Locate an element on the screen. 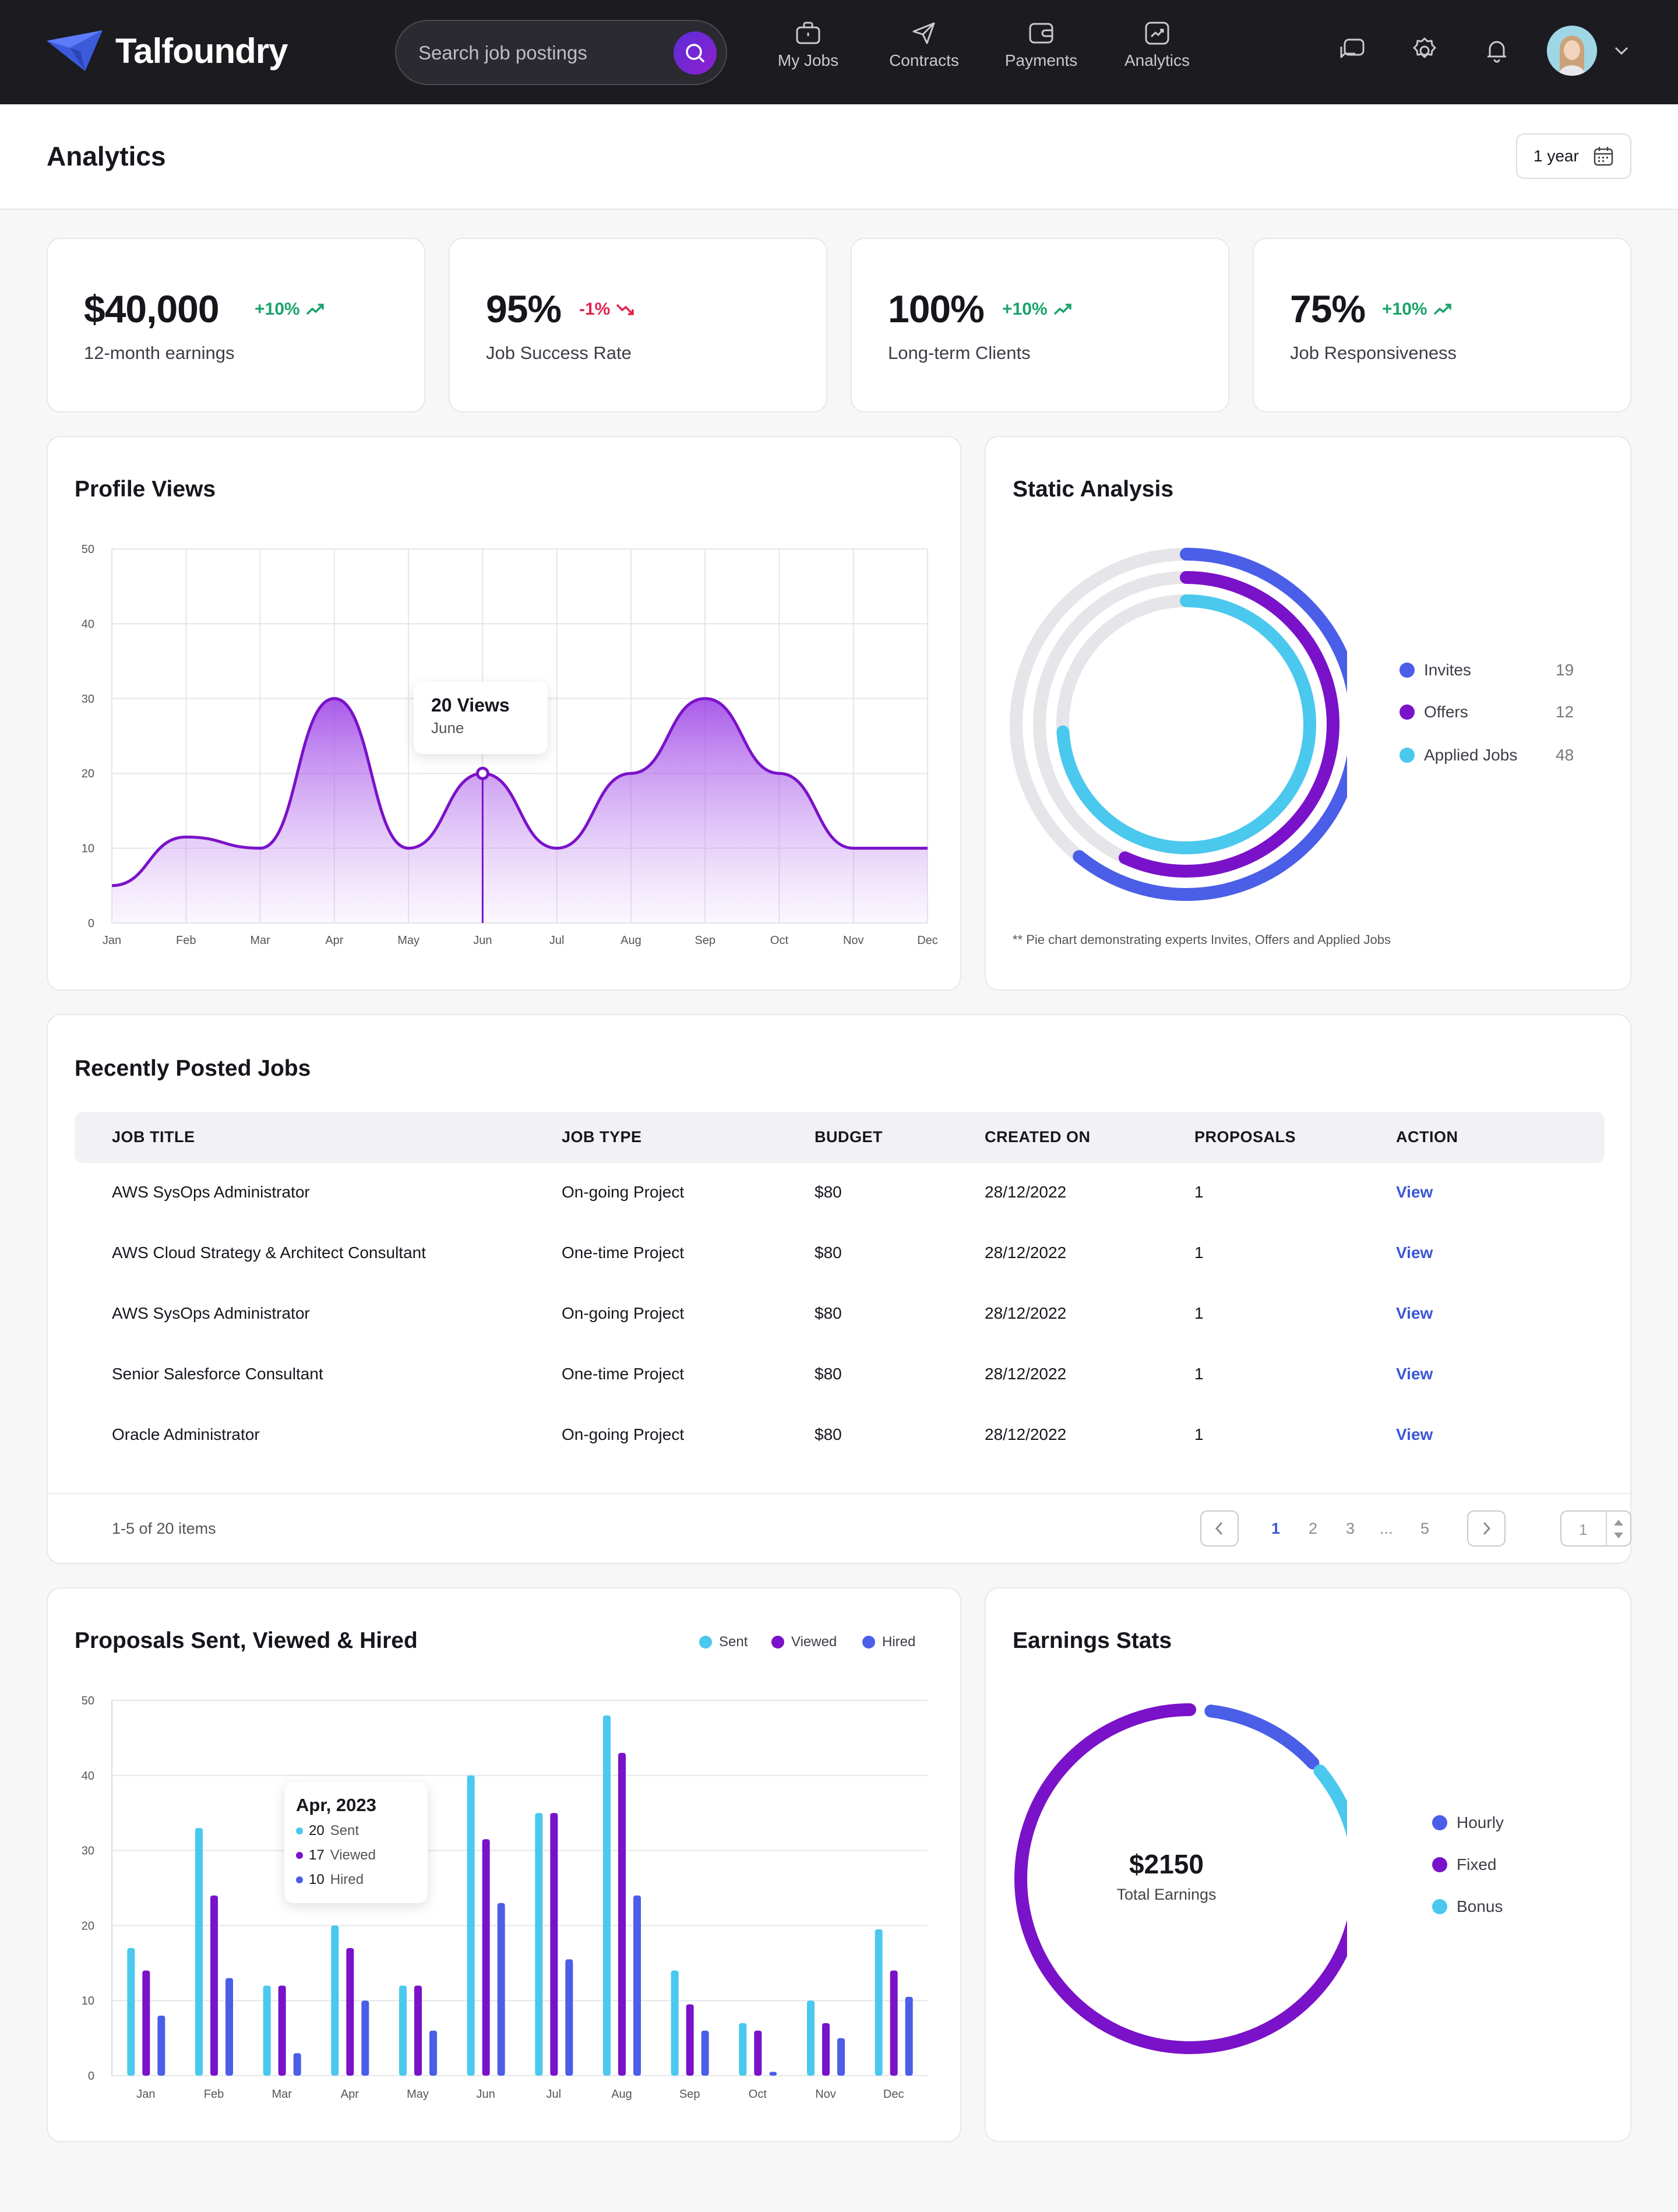 The width and height of the screenshot is (1678, 2212). previous-page-button is located at coordinates (1219, 1528).